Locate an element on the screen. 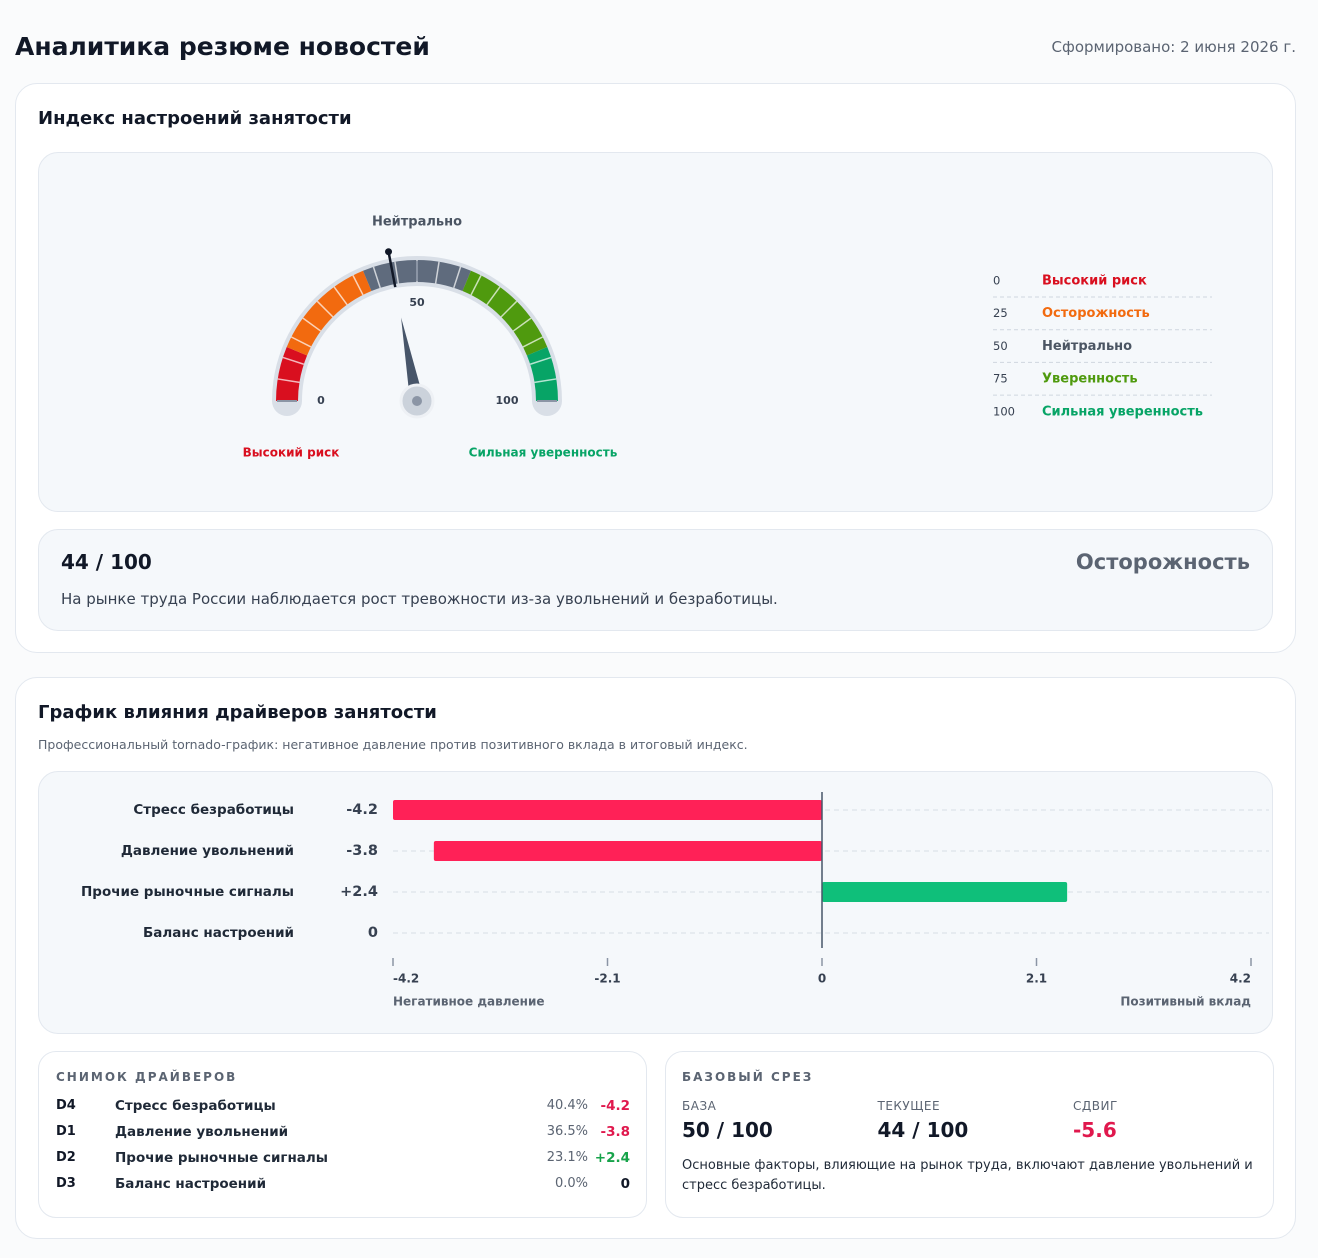 This screenshot has width=1318, height=1258. x-axis-title: Негативное давление is located at coordinates (469, 1002).